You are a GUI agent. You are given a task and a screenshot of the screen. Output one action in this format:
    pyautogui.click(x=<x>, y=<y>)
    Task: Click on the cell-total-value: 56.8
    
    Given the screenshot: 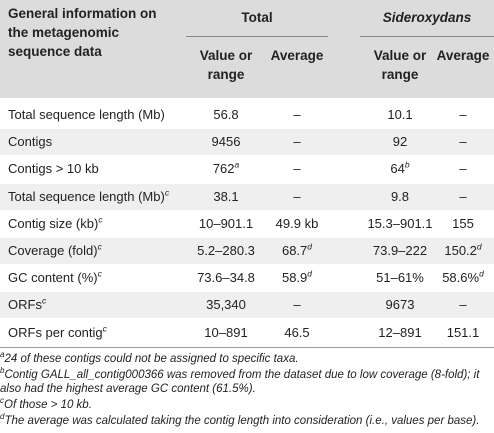 What is the action you would take?
    pyautogui.click(x=226, y=114)
    